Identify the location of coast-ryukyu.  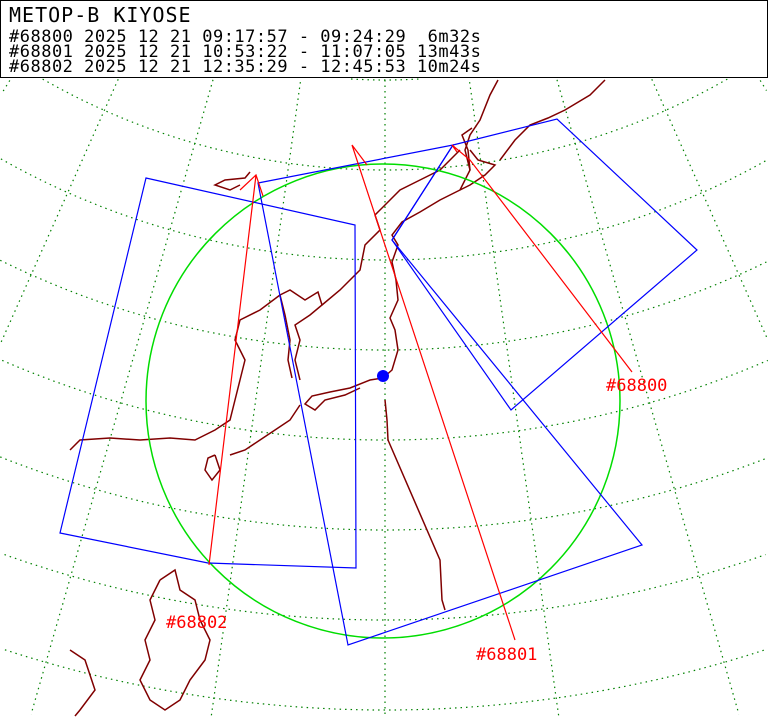
(265, 430).